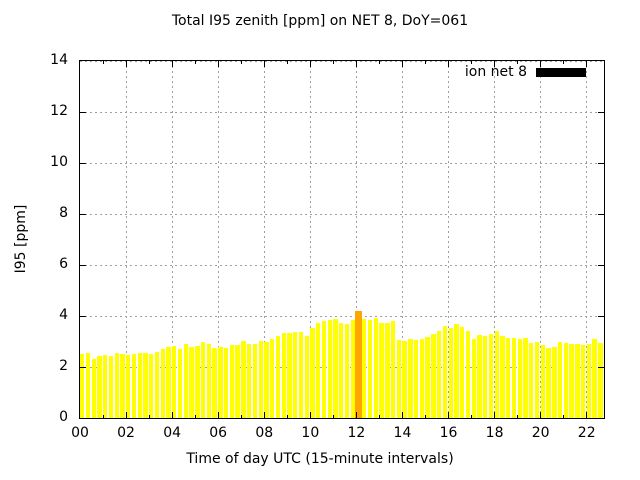 The width and height of the screenshot is (640, 480). Describe the element at coordinates (63, 213) in the screenshot. I see `y-tick-label: 8` at that location.